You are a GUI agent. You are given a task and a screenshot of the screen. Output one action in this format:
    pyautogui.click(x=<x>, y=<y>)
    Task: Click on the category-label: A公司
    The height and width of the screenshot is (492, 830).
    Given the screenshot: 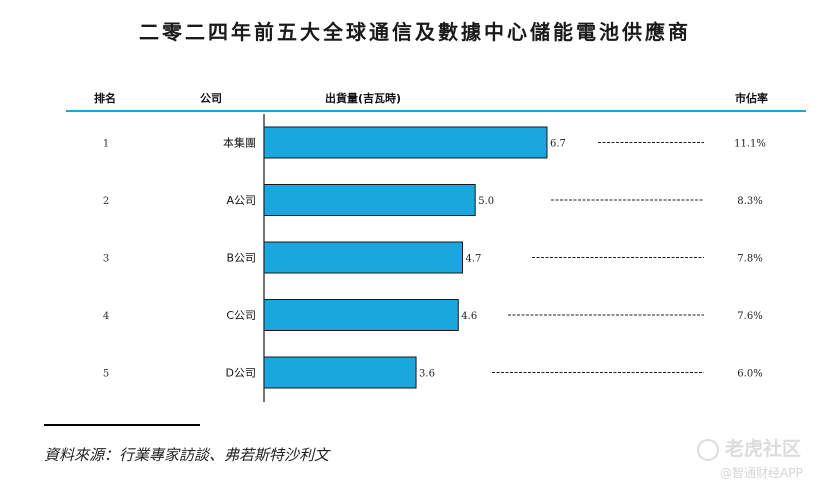 What is the action you would take?
    pyautogui.click(x=241, y=200)
    